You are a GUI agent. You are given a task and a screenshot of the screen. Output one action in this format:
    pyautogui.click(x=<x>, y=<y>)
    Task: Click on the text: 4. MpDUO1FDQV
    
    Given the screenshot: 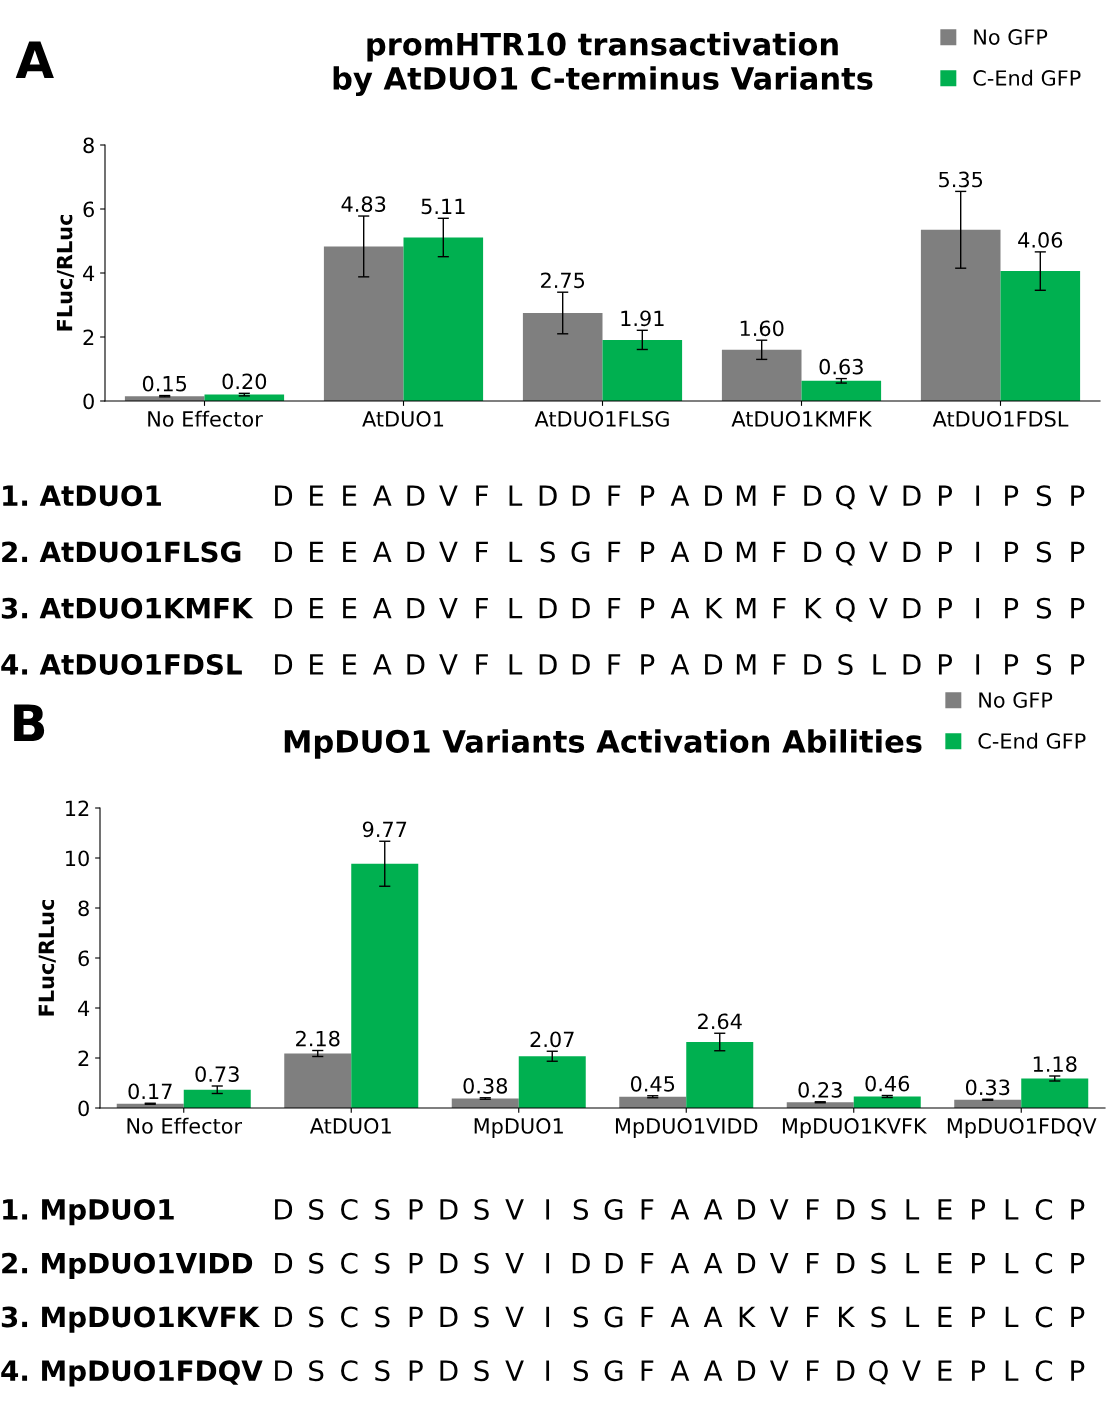 What is the action you would take?
    pyautogui.click(x=132, y=1373)
    